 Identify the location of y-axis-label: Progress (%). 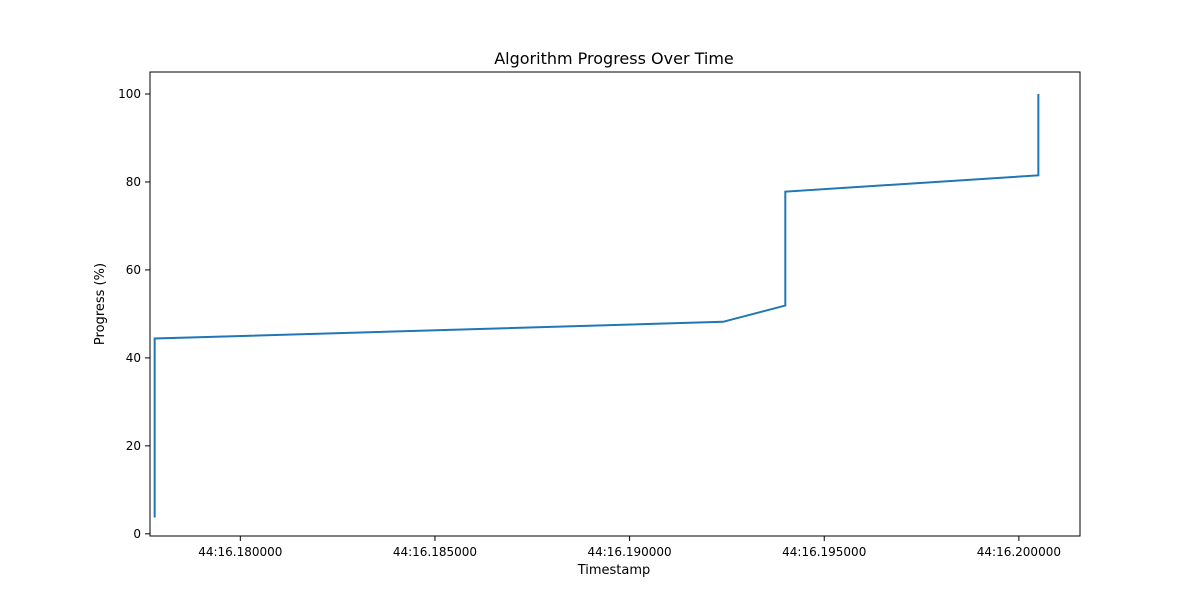
(100, 304).